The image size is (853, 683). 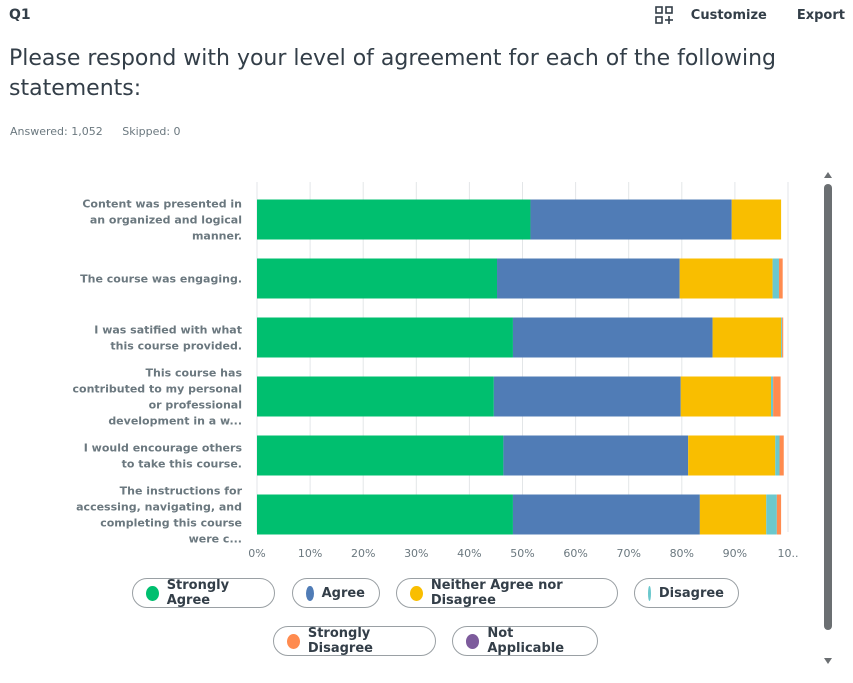 I want to click on category-label: contributed to my personal, so click(x=158, y=389).